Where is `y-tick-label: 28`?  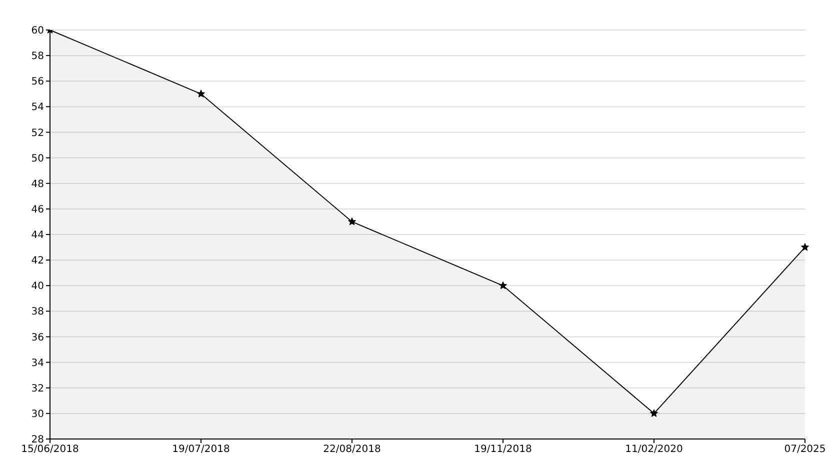
y-tick-label: 28 is located at coordinates (37, 440).